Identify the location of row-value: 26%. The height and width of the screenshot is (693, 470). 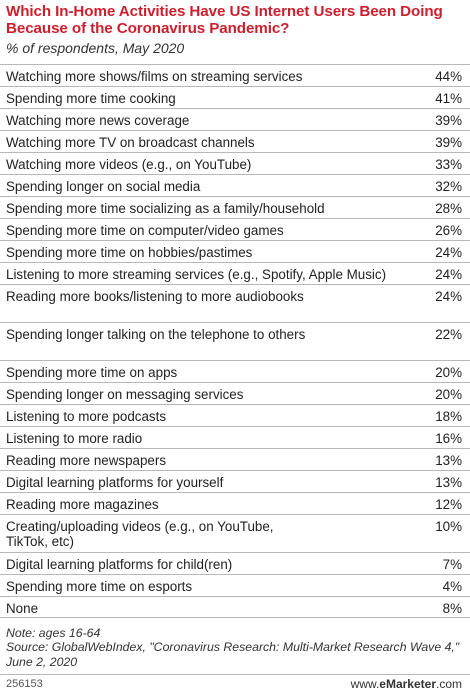
(448, 230).